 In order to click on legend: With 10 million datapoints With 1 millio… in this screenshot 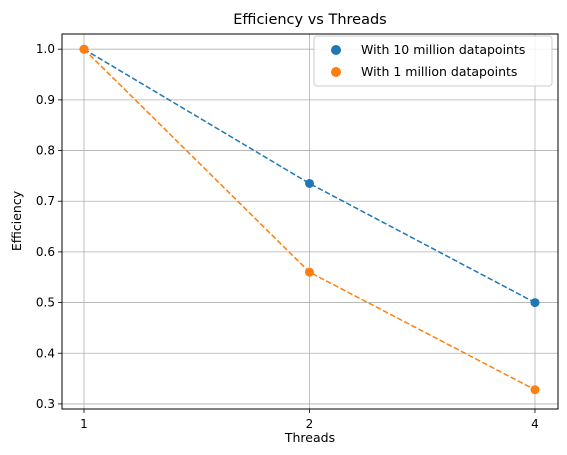, I will do `click(433, 61)`.